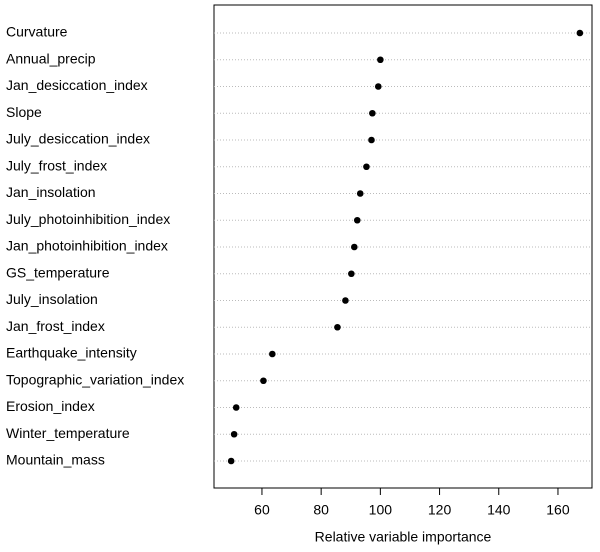 Image resolution: width=600 pixels, height=552 pixels. Describe the element at coordinates (50, 406) in the screenshot. I see `category-label: Erosion_index` at that location.